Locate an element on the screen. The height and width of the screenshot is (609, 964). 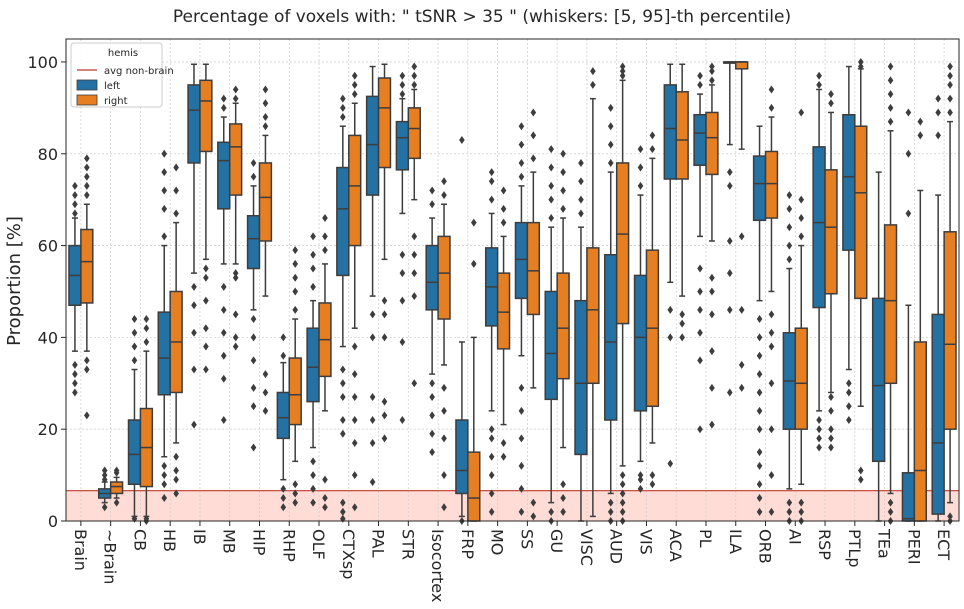
box-right-VISC is located at coordinates (593, 292).